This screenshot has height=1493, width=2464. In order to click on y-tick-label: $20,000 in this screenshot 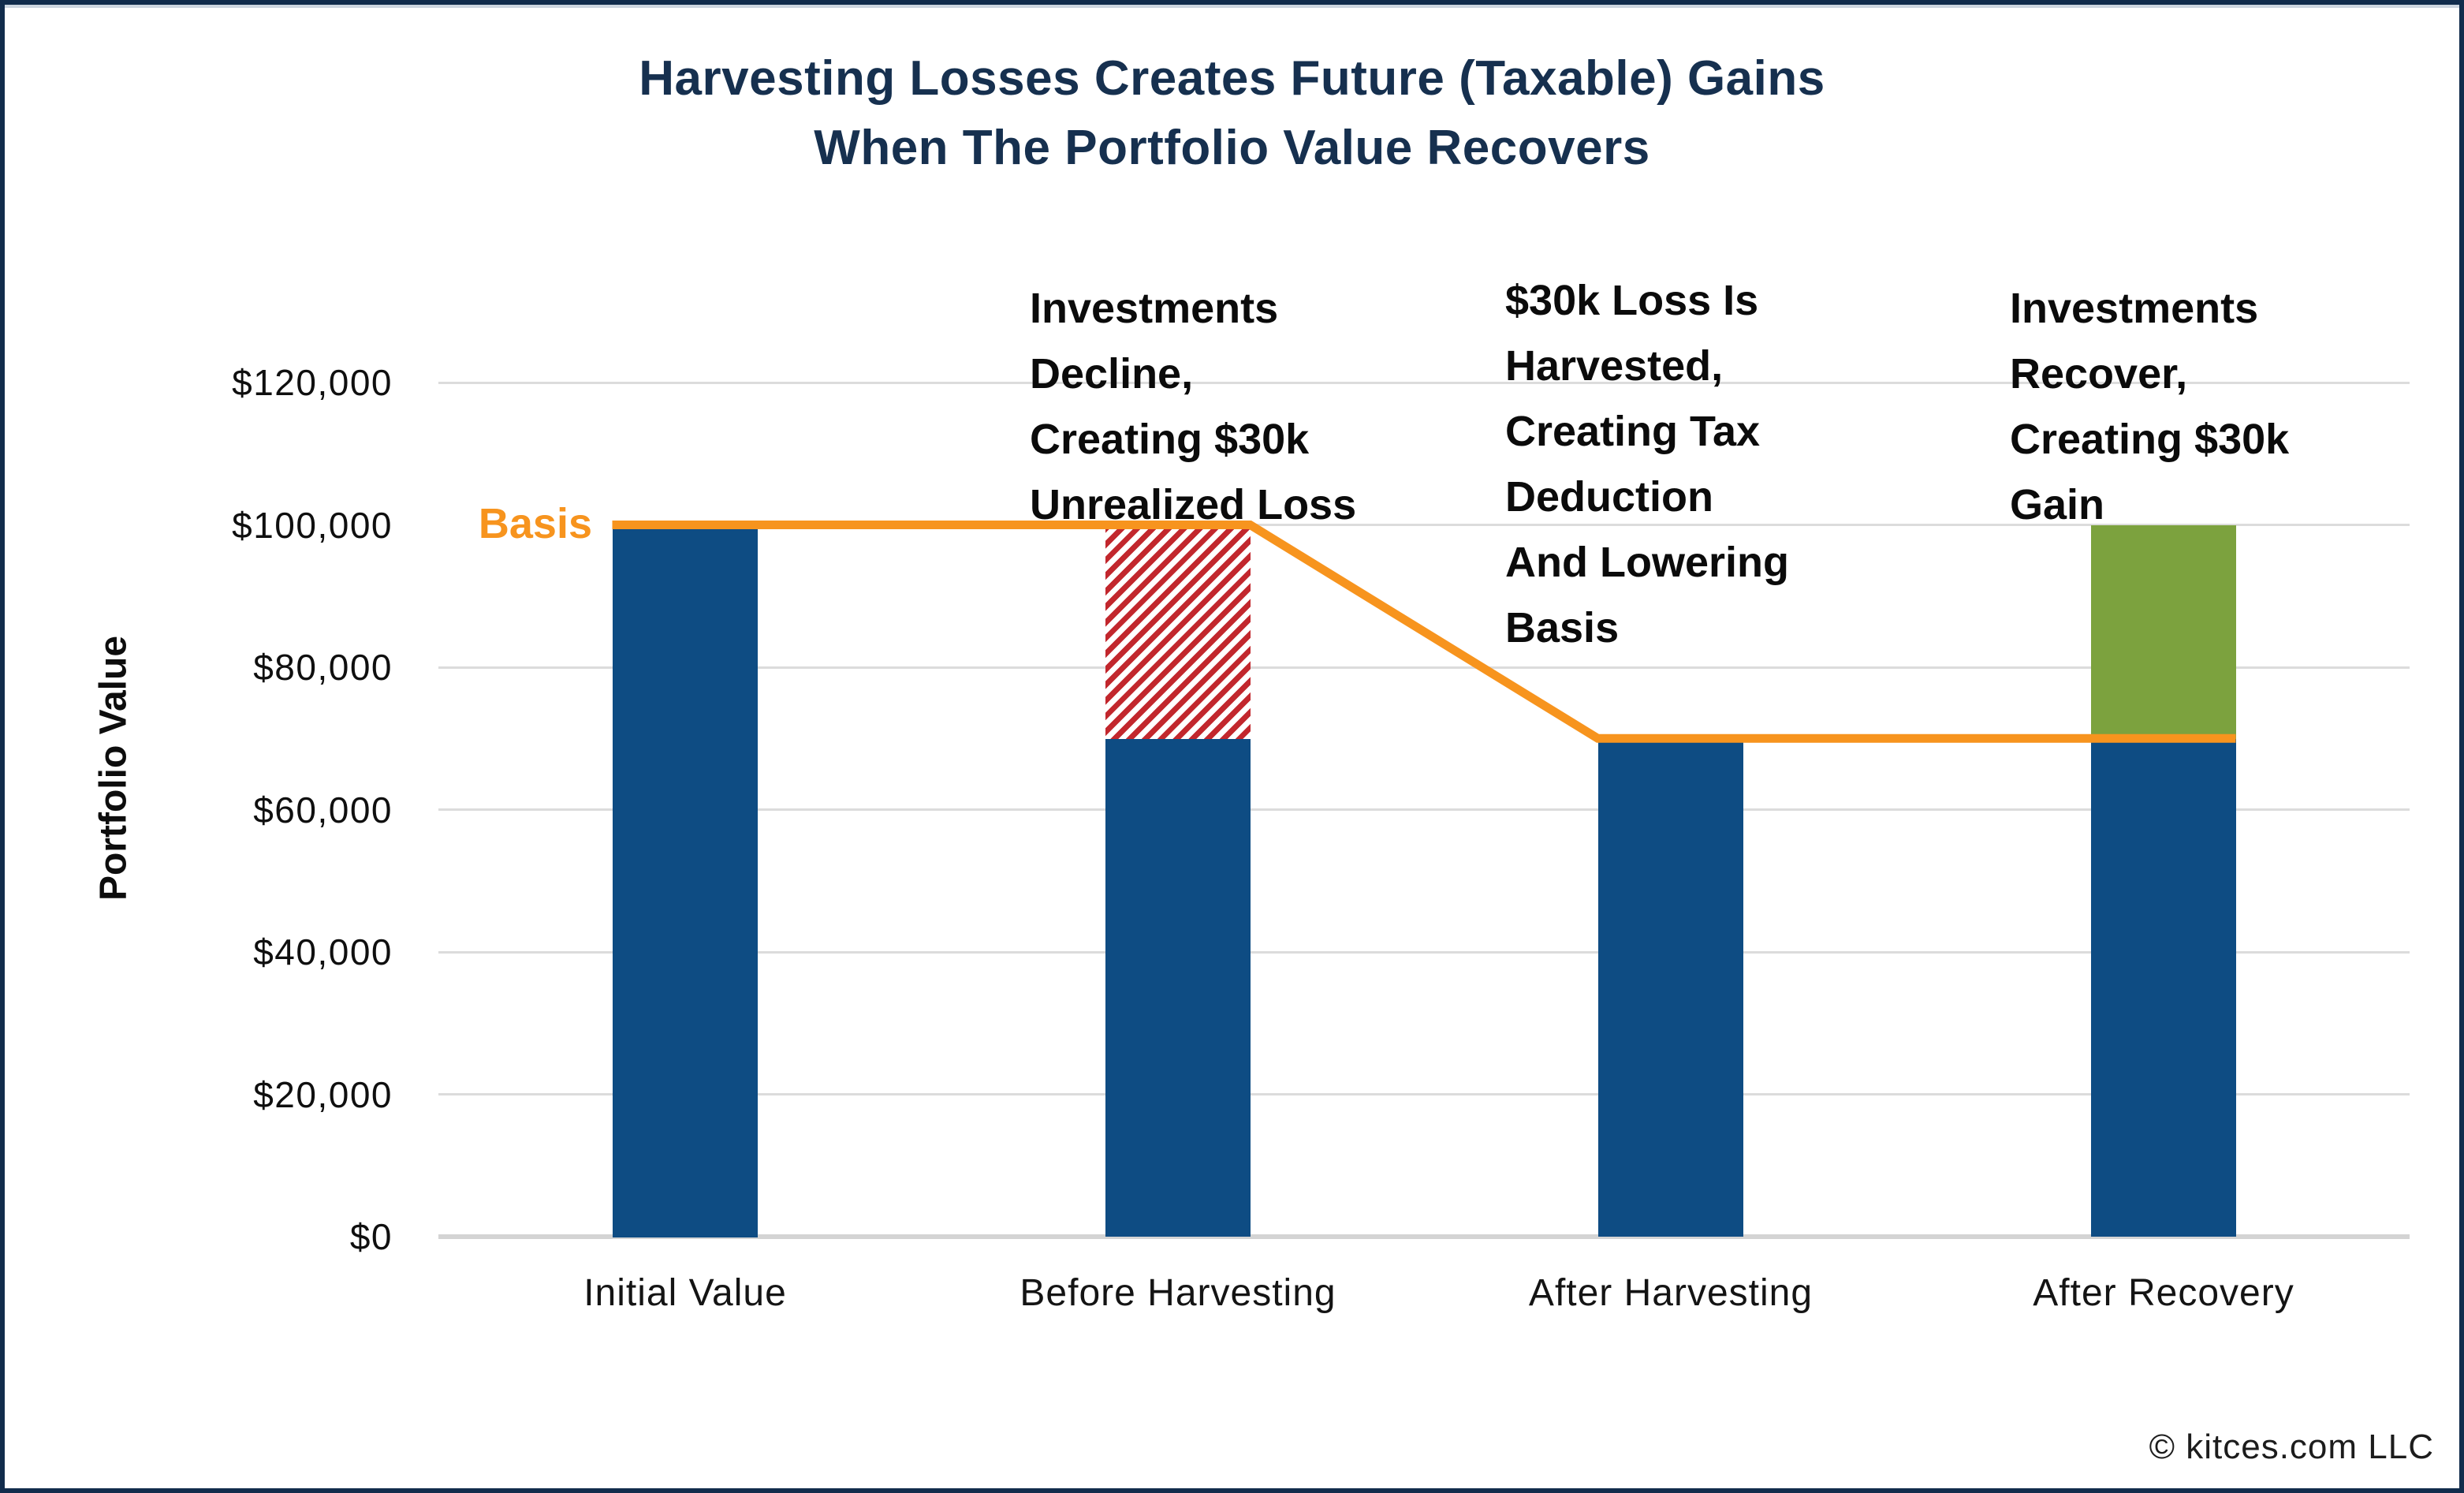, I will do `click(323, 1094)`.